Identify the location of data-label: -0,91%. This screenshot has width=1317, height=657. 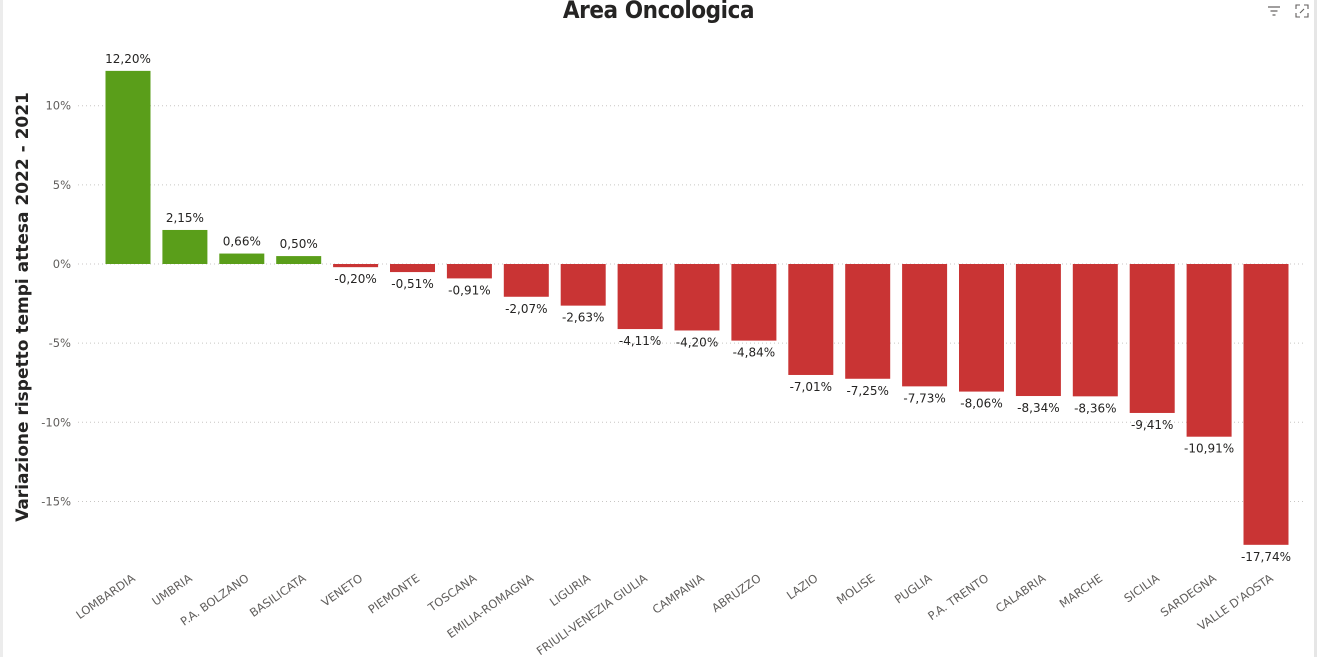
(469, 290).